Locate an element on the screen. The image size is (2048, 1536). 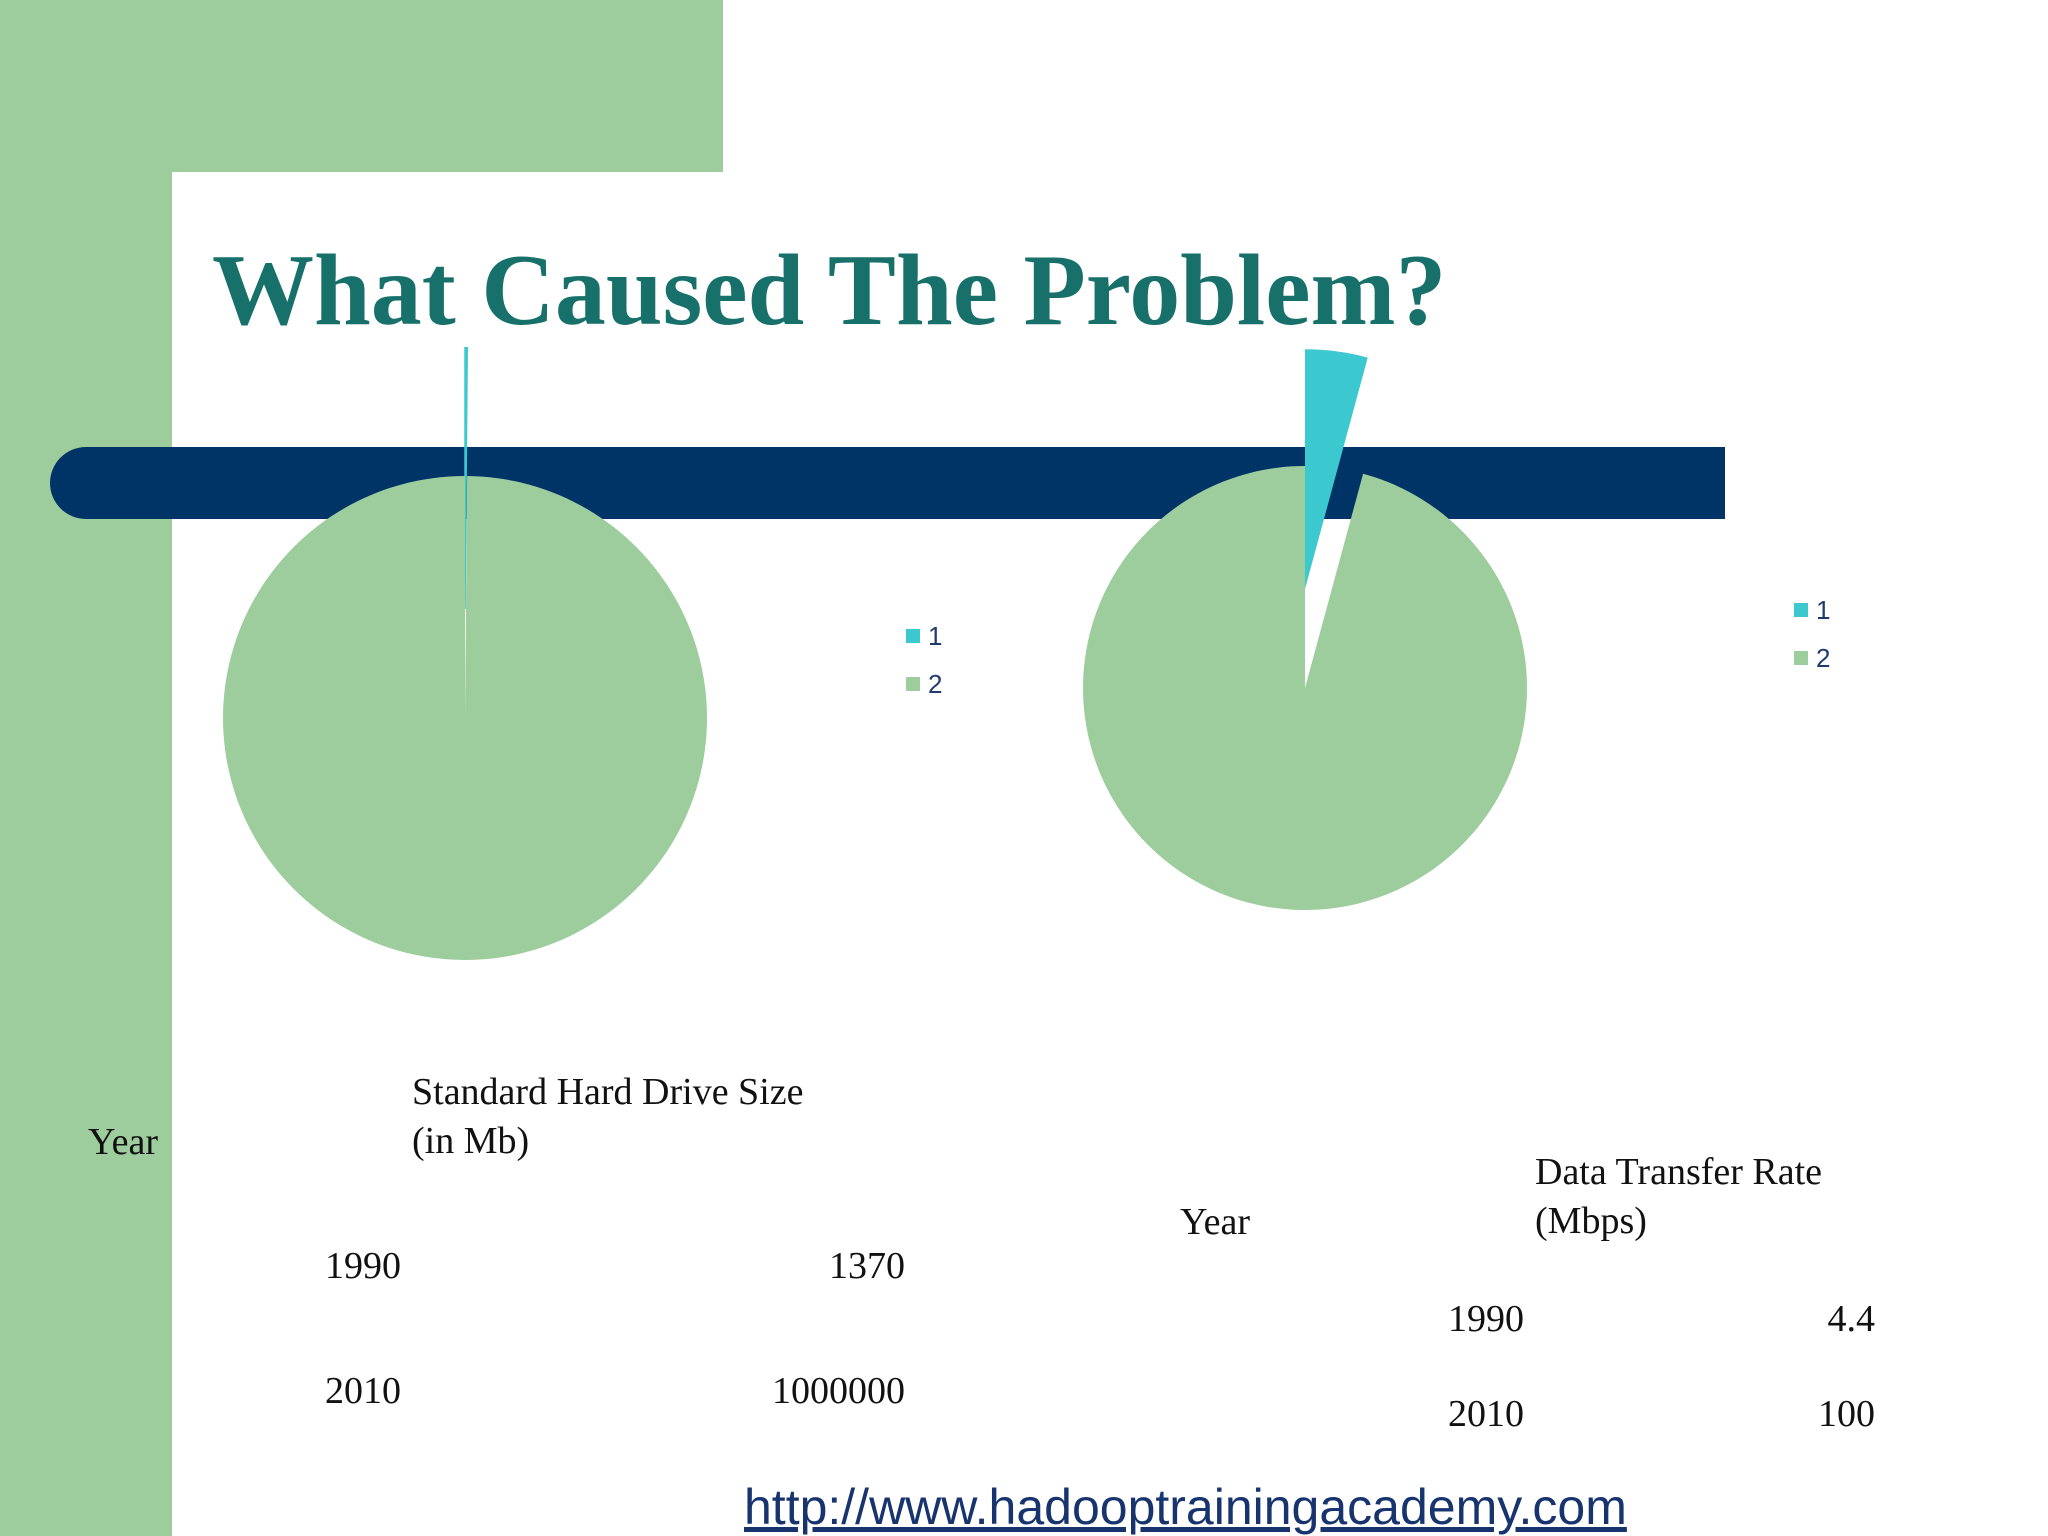
table2-row2-year: 2010 is located at coordinates (1486, 1414).